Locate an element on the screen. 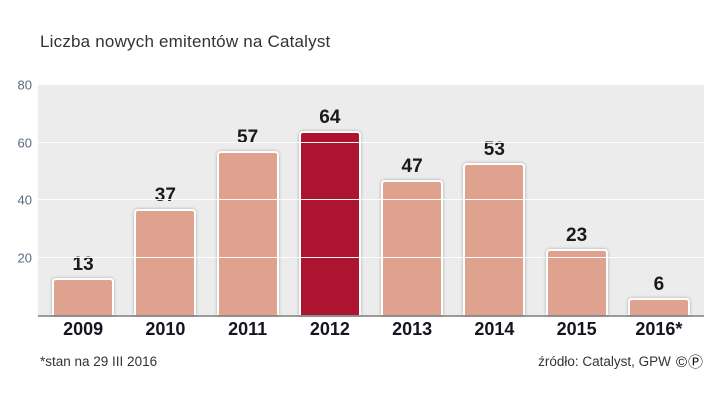 Image resolution: width=720 pixels, height=405 pixels. bar-2016 is located at coordinates (658, 306).